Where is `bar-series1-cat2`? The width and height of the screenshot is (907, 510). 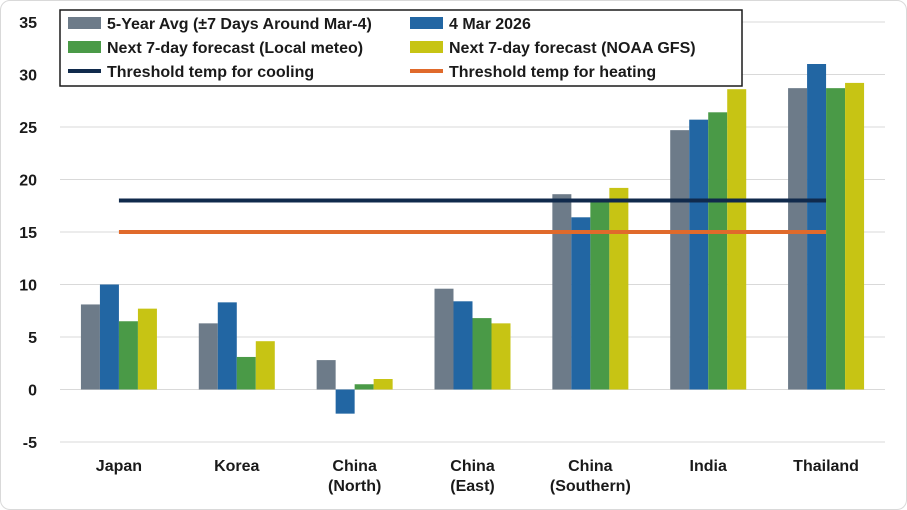
bar-series1-cat2 is located at coordinates (208, 356).